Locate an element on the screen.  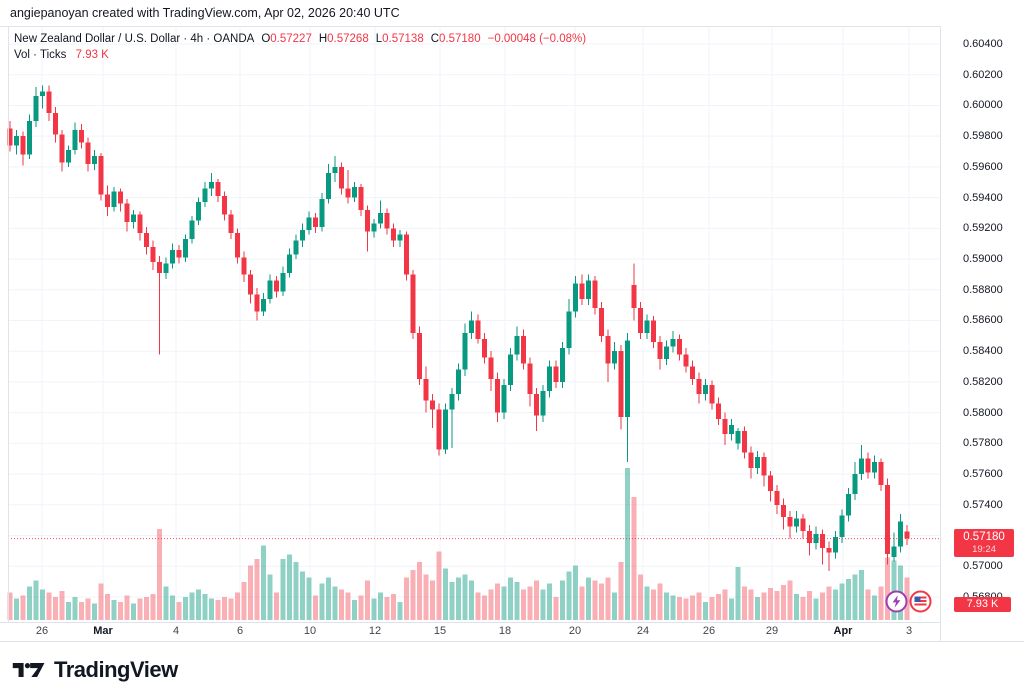
time-axis-tick: Mar is located at coordinates (103, 631).